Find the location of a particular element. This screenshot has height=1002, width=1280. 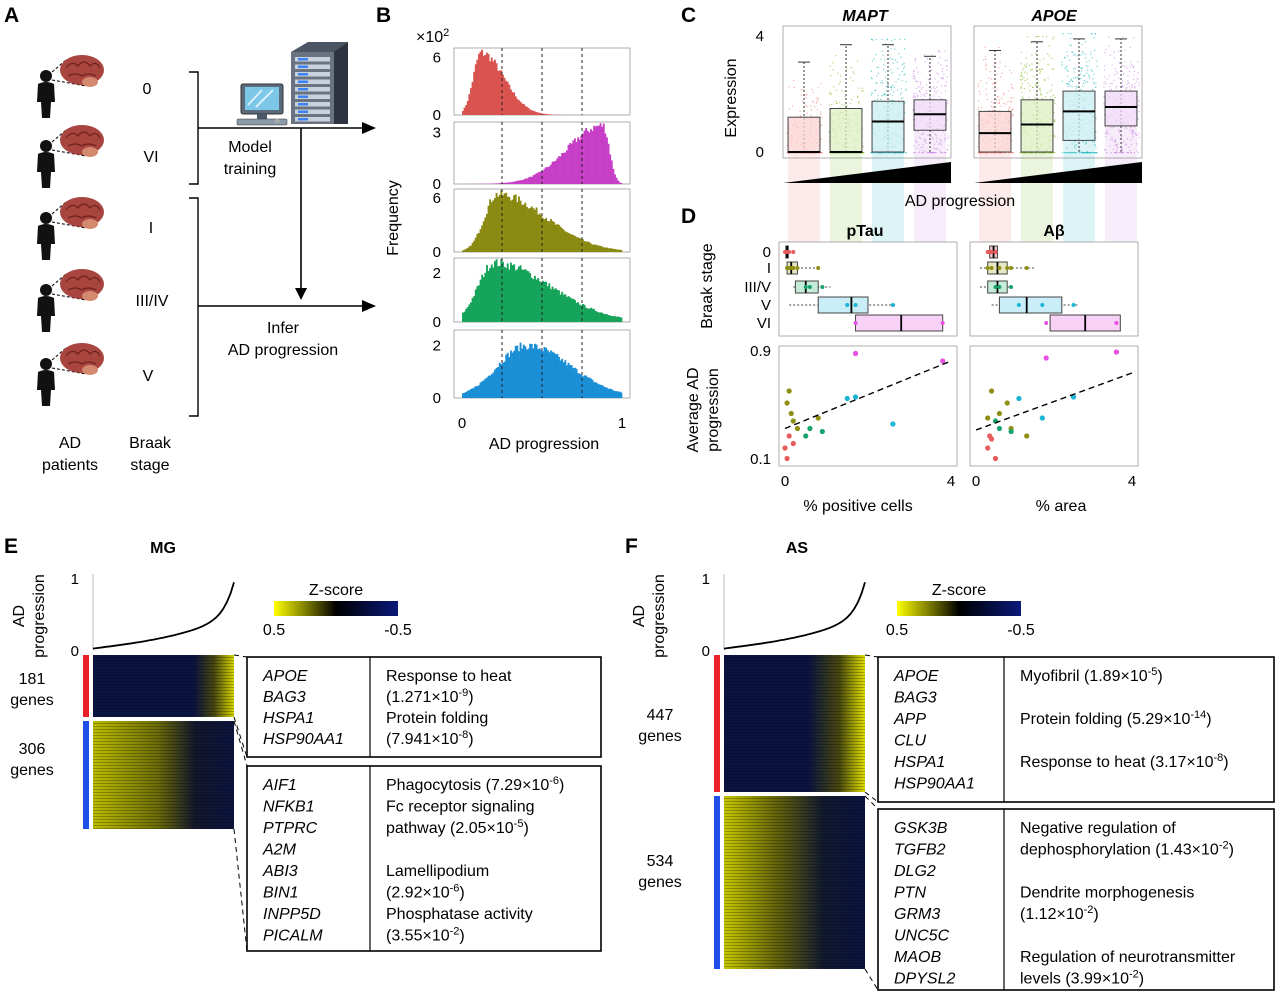

brain-icon is located at coordinates (82, 359).